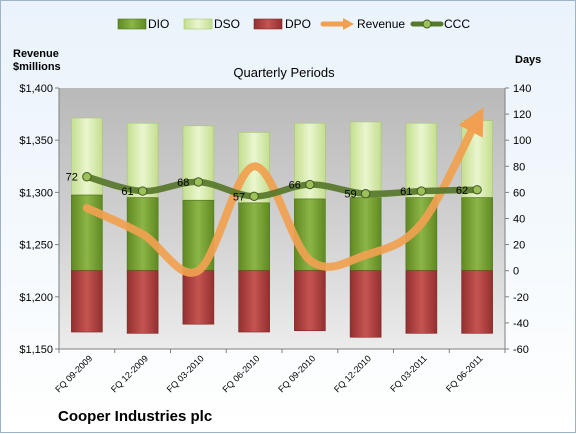  I want to click on left-tick-label: $1,350, so click(36, 141).